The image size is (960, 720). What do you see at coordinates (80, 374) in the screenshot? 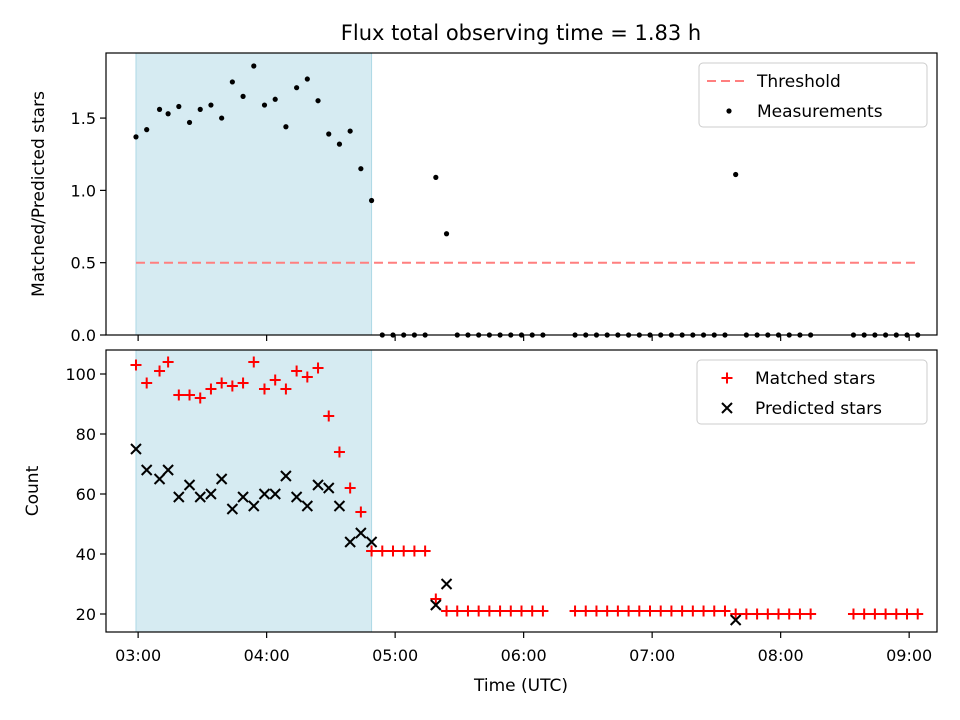
I see `y-tick-label: 100` at bounding box center [80, 374].